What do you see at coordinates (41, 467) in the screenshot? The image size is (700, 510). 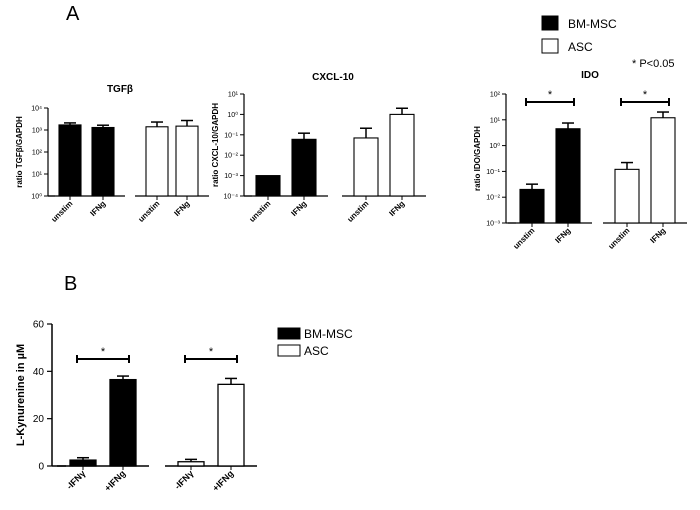 I see `kynurenine-y-tick-label: 0` at bounding box center [41, 467].